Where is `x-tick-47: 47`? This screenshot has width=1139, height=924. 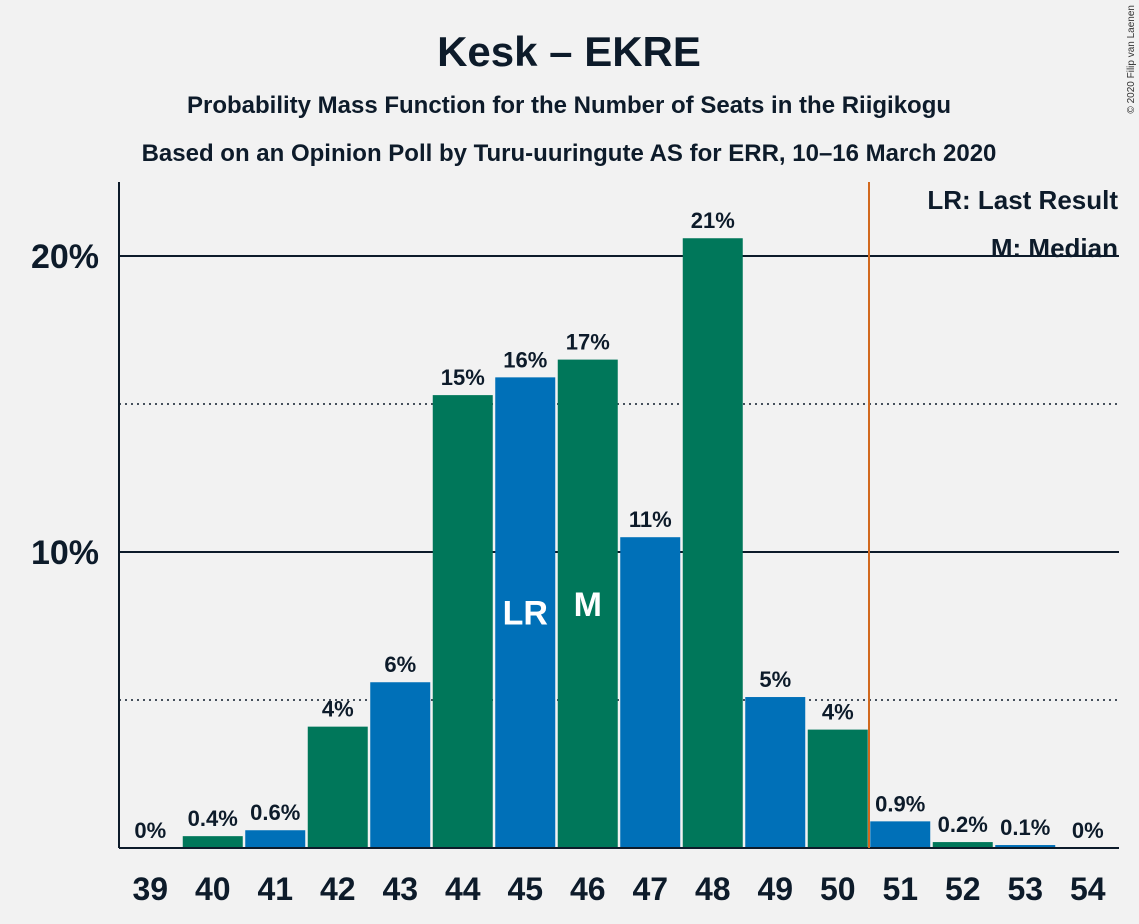 x-tick-47: 47 is located at coordinates (650, 889).